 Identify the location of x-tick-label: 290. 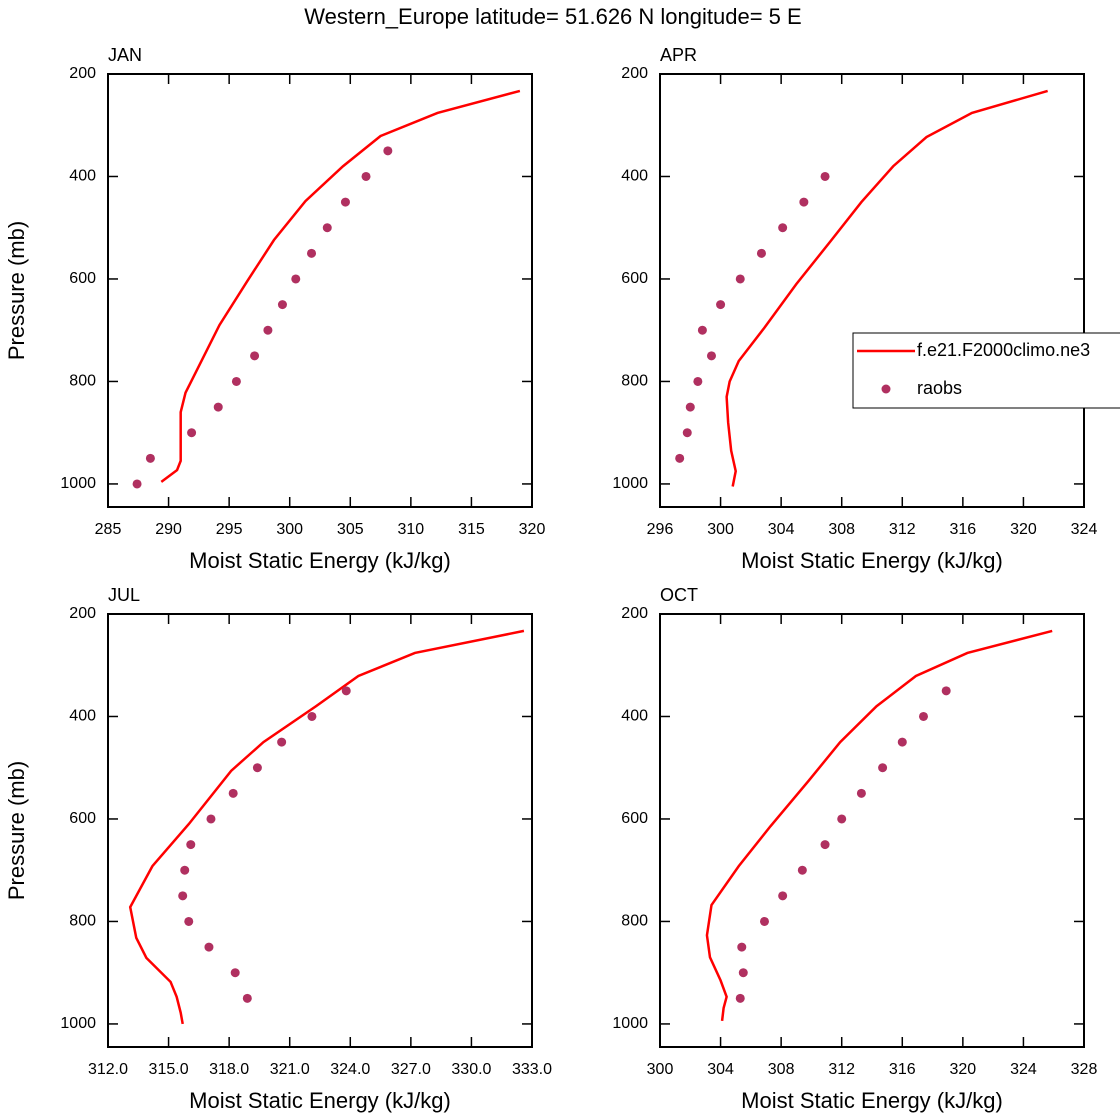
(168, 529).